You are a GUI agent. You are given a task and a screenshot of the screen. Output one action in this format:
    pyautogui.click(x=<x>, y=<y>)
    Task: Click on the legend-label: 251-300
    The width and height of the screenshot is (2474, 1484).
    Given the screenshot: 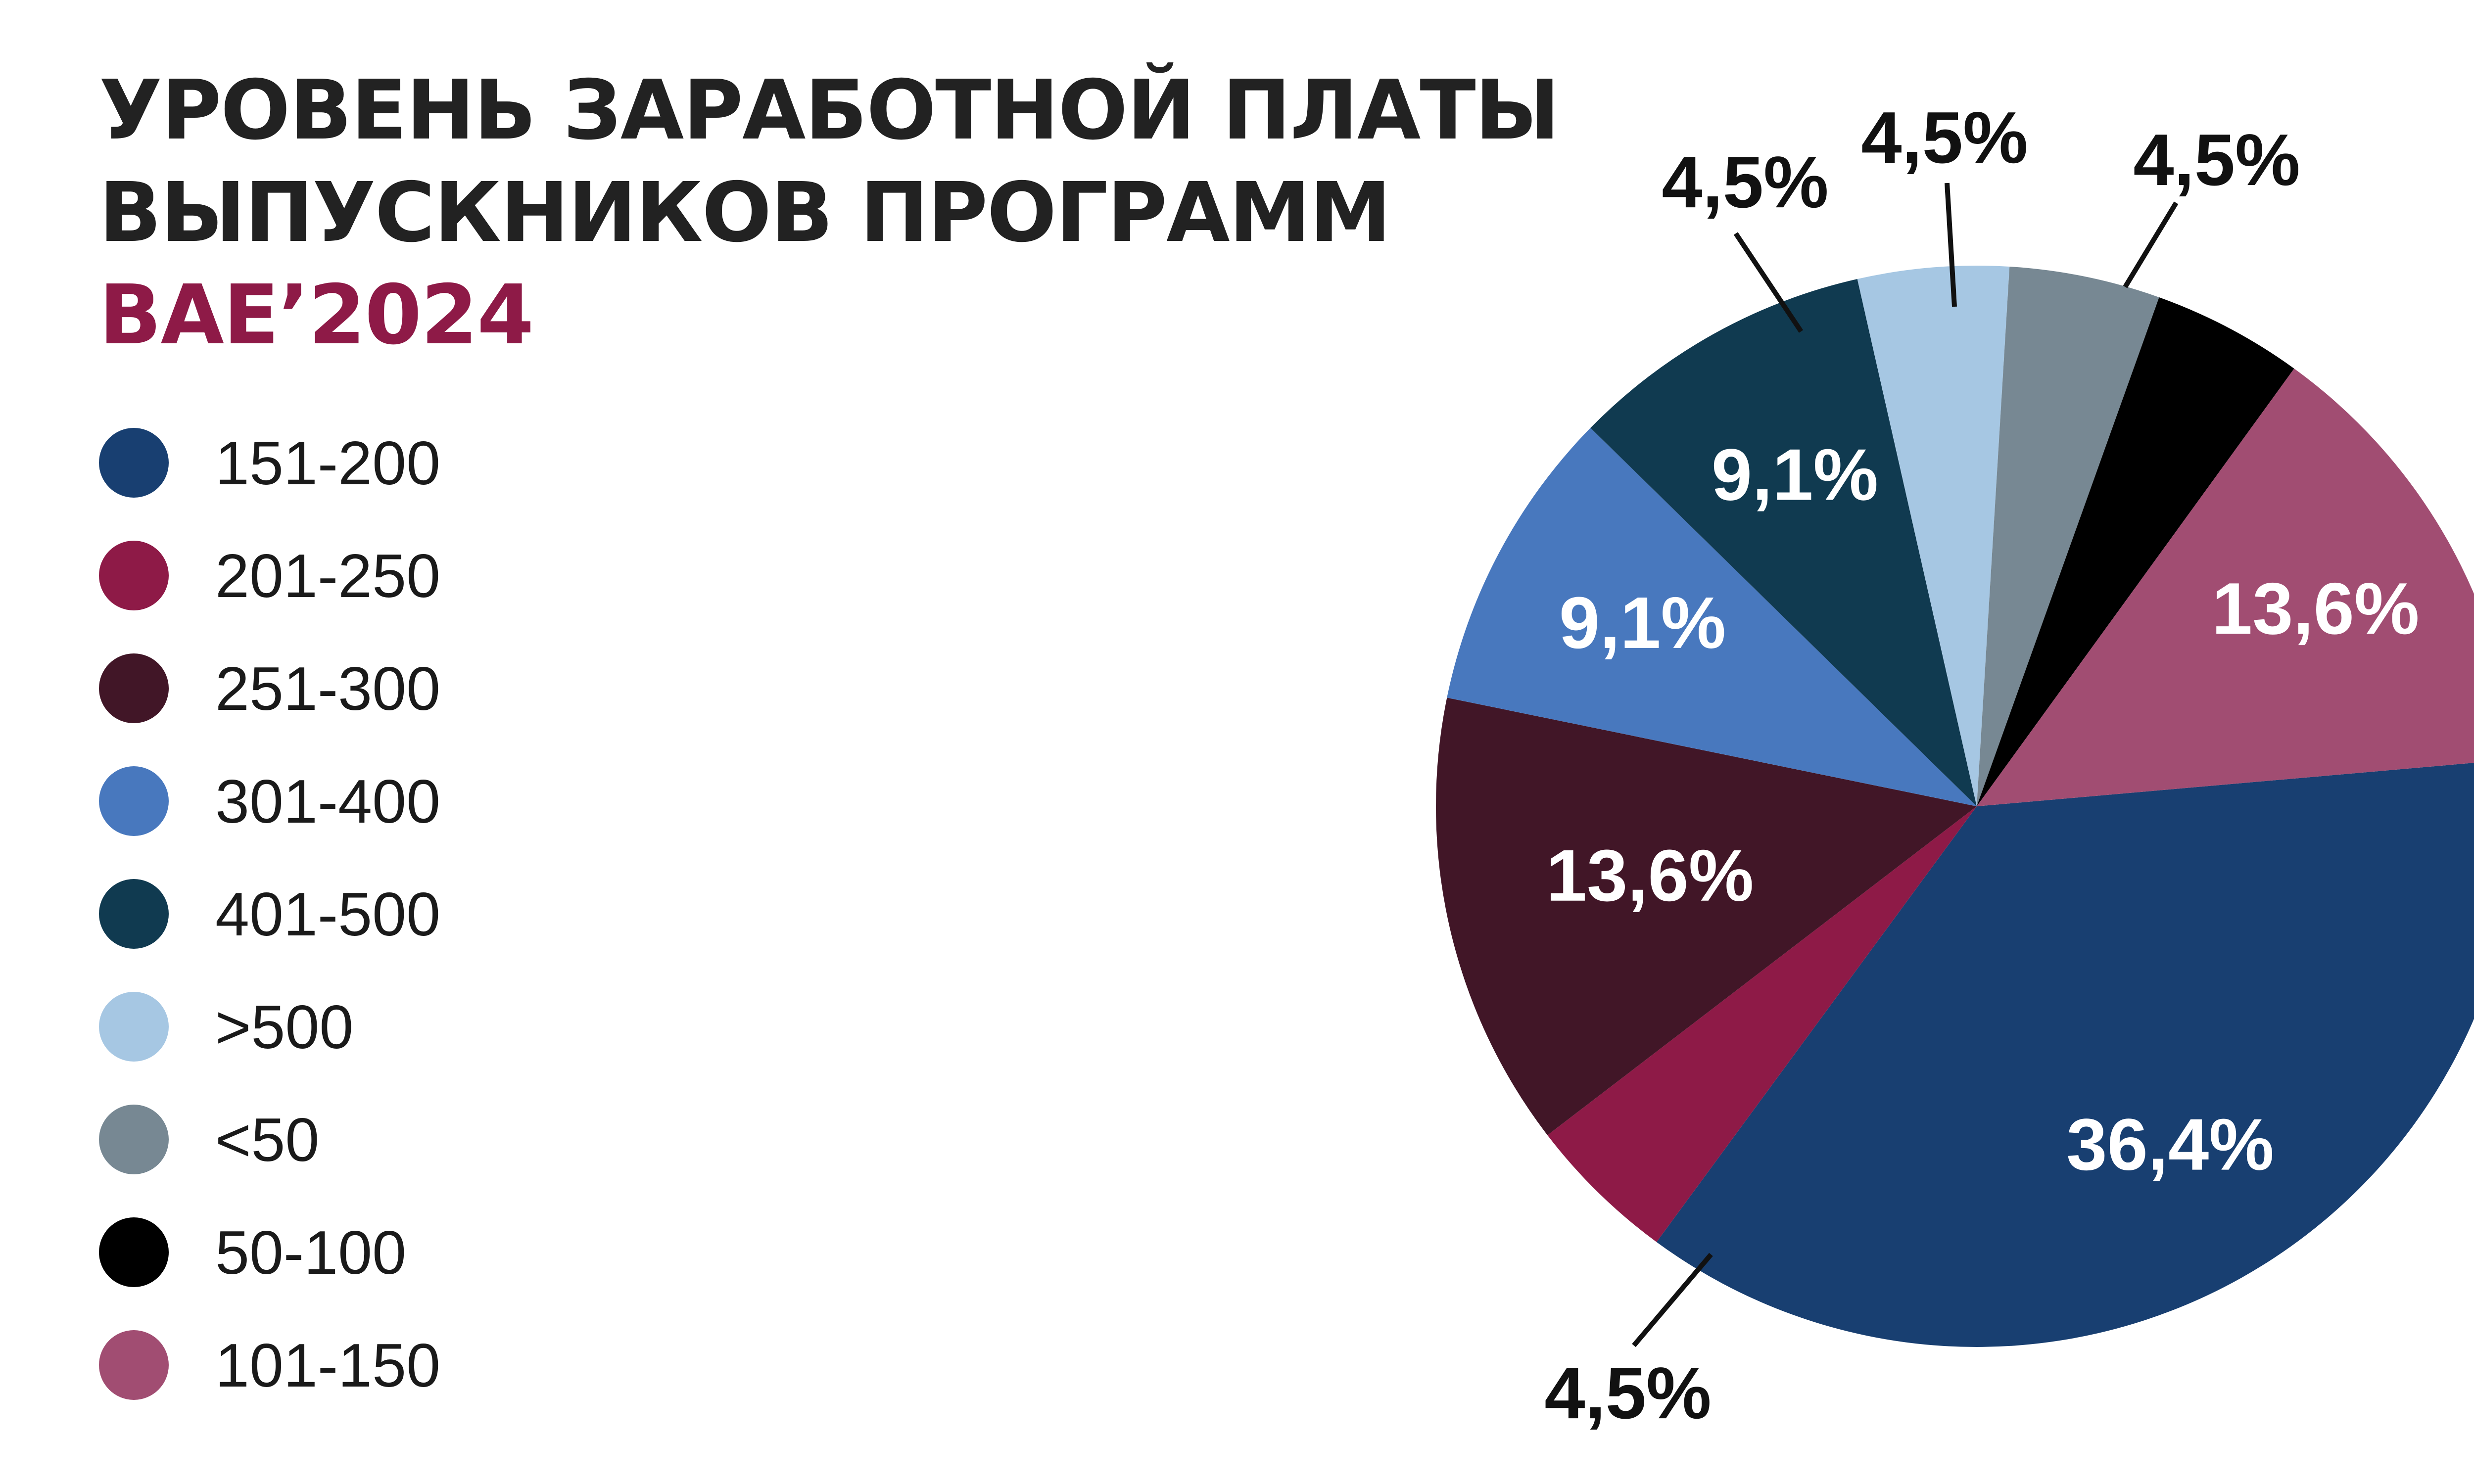 What is the action you would take?
    pyautogui.click(x=328, y=689)
    